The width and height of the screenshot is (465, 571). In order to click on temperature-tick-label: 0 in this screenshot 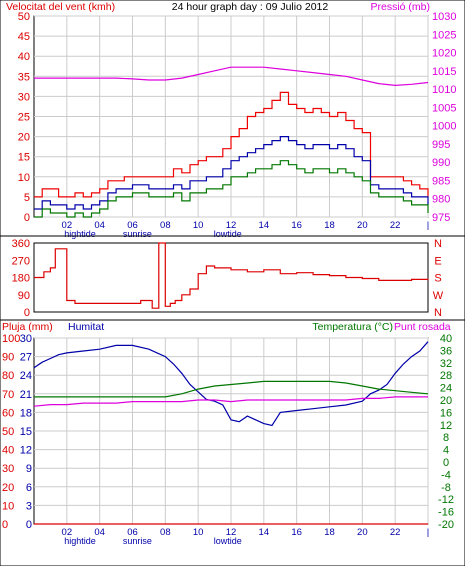, I will do `click(446, 463)`.